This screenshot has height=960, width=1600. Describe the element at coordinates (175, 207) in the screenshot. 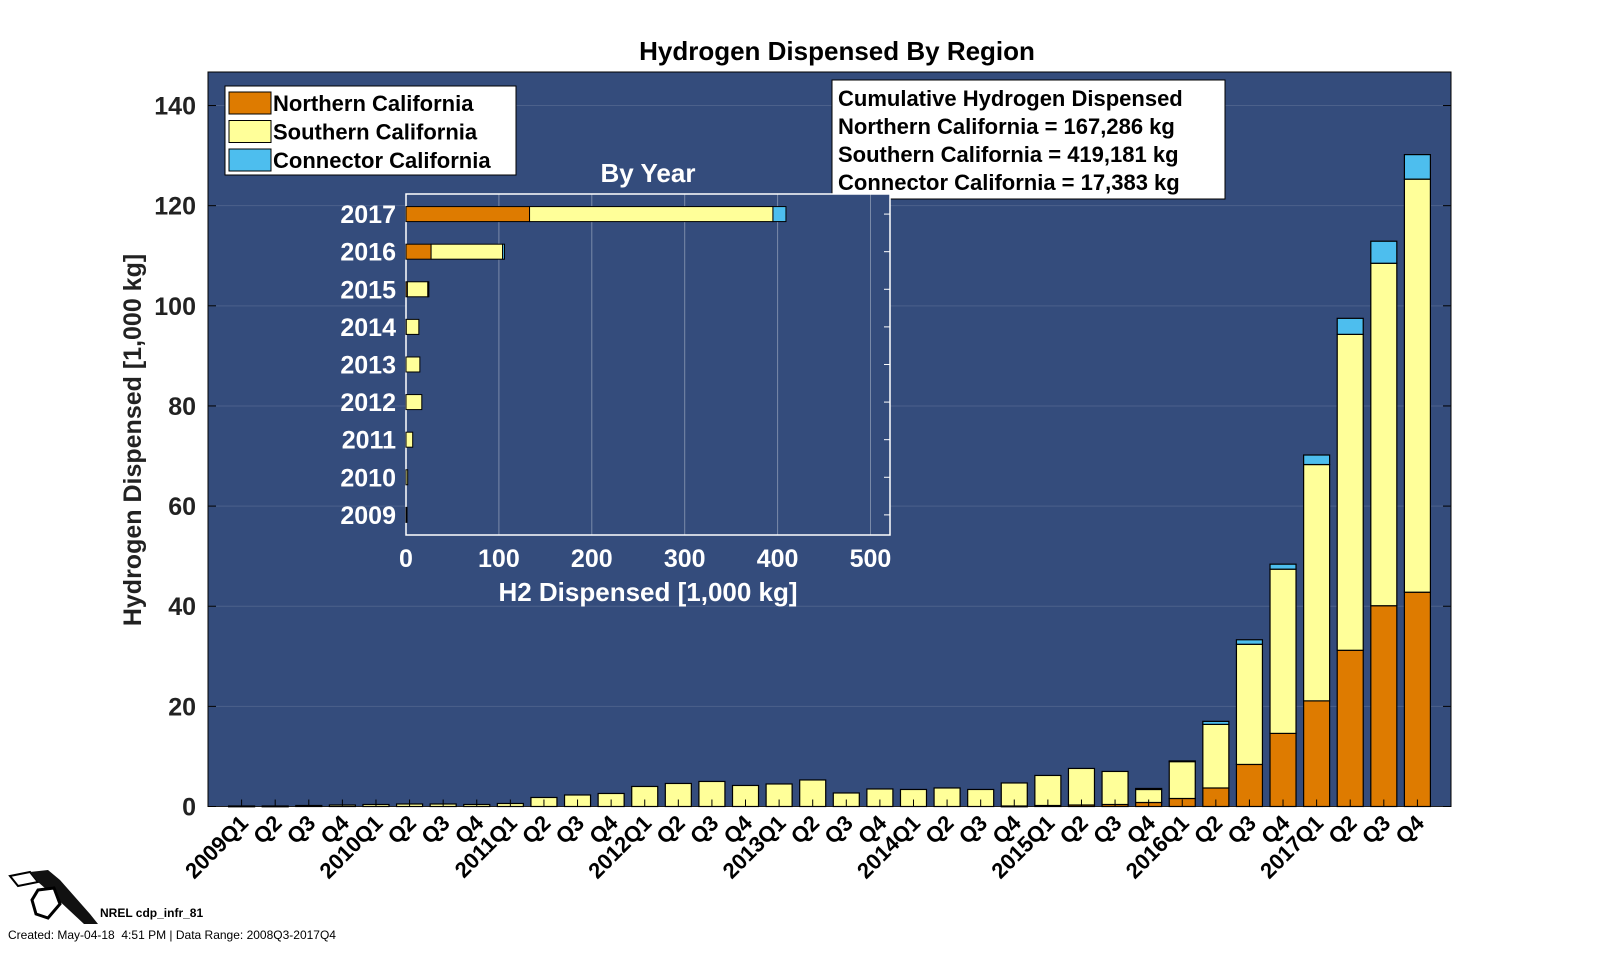

I see `y-tick-label: 120` at that location.